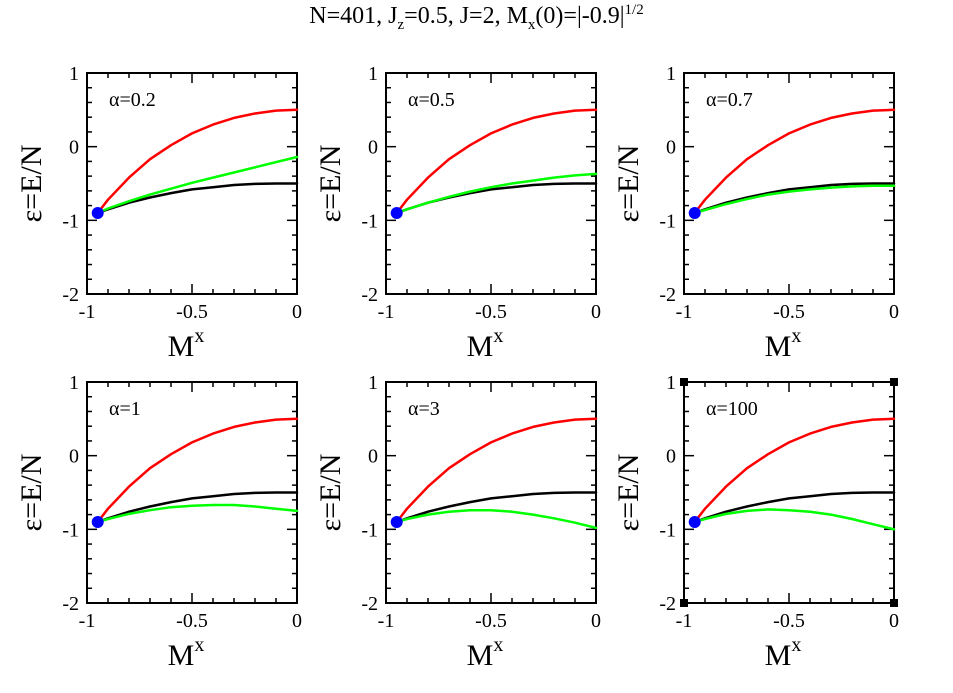  Describe the element at coordinates (125, 409) in the screenshot. I see `panel-label: α=1` at that location.